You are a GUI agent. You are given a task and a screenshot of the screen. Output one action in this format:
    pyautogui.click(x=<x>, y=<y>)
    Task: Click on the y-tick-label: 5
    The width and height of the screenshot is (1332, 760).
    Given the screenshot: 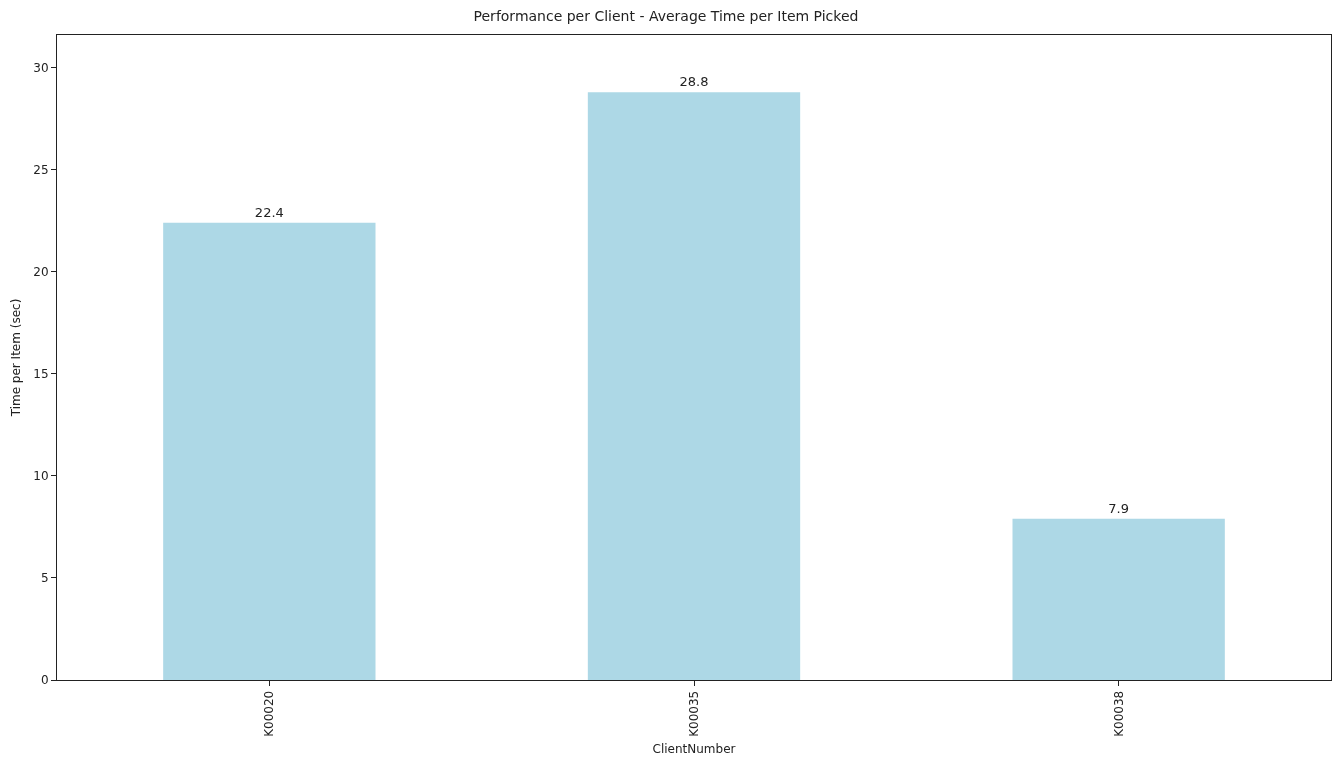 What is the action you would take?
    pyautogui.click(x=44, y=578)
    